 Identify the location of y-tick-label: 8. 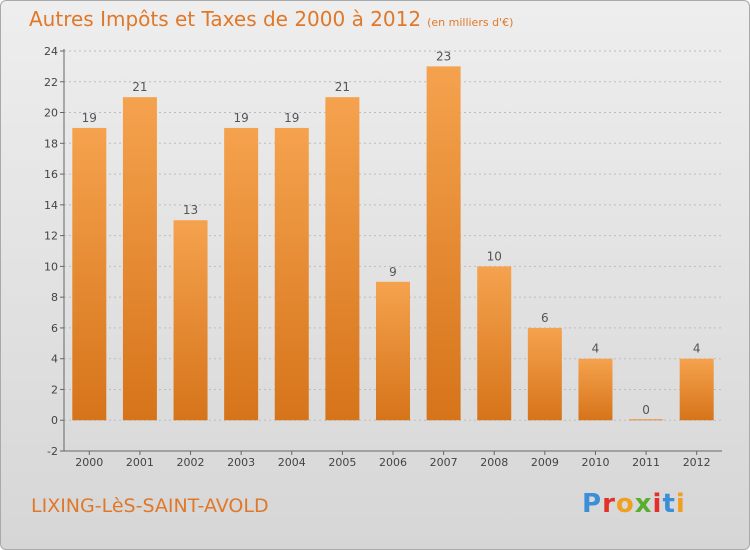
(54, 297).